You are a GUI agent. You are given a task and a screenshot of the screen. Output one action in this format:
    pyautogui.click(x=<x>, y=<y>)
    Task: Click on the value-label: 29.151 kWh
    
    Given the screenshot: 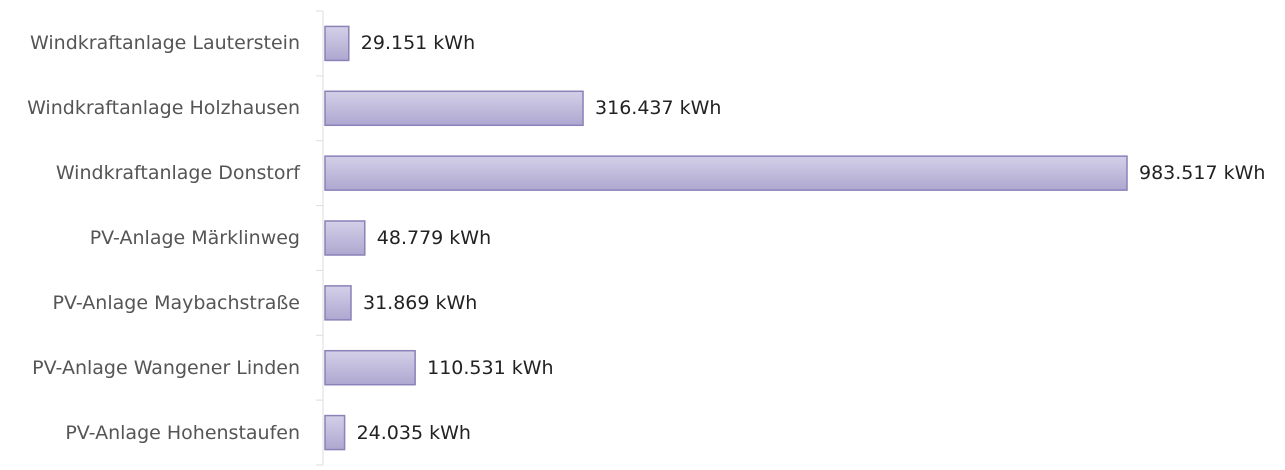 What is the action you would take?
    pyautogui.click(x=418, y=43)
    